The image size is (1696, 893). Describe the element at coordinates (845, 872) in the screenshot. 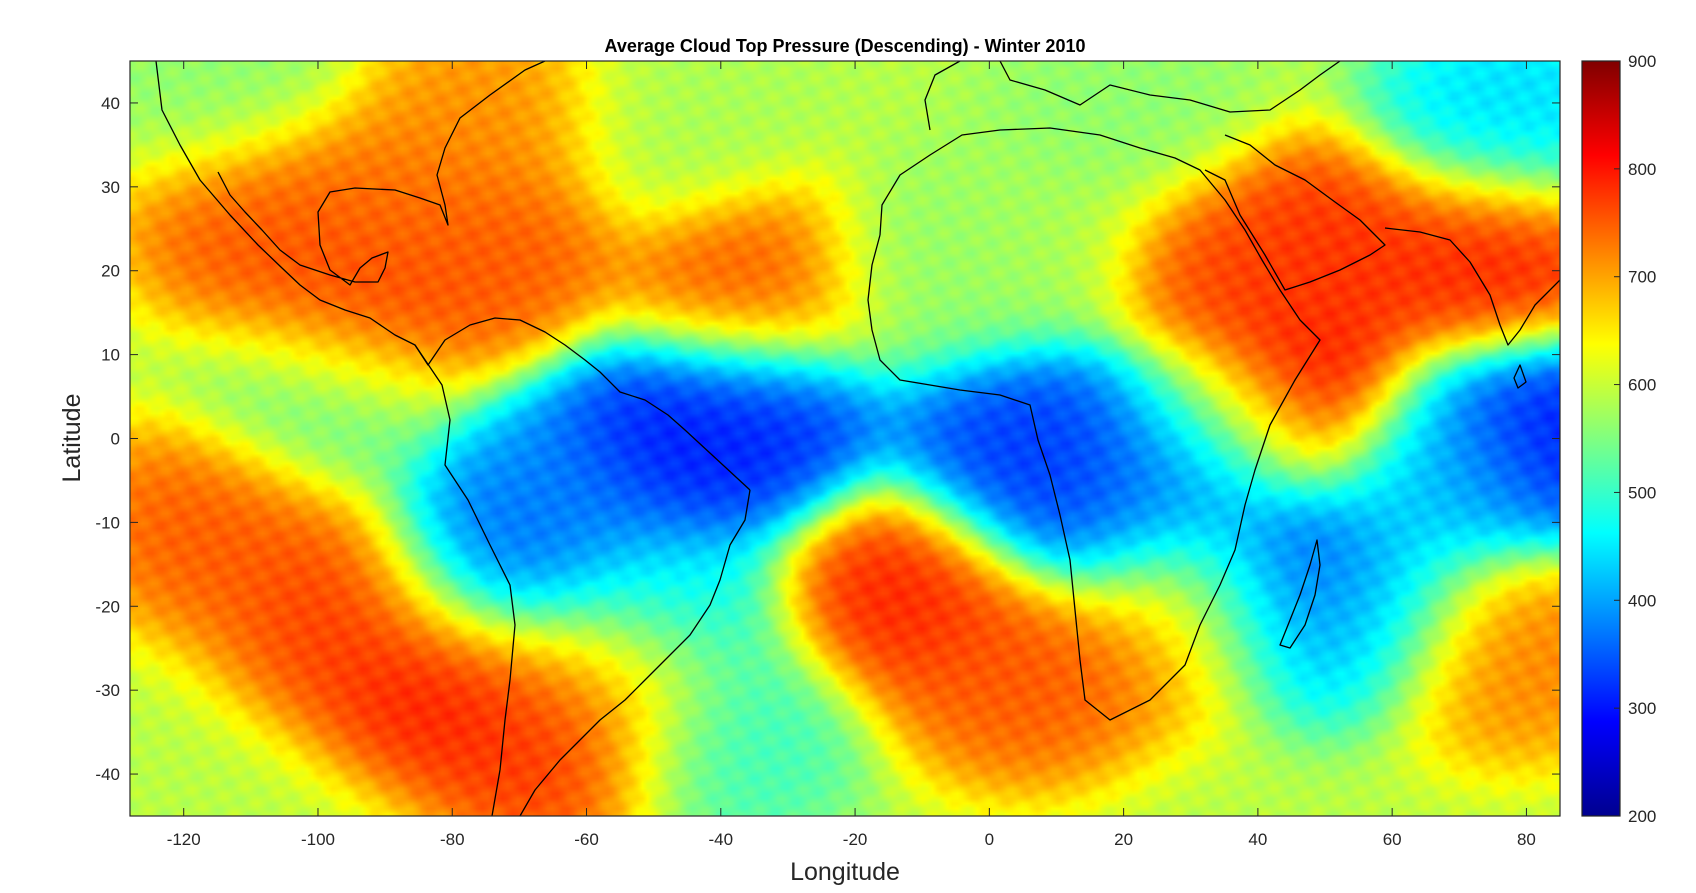

I see `x-axis-label: Longitude` at that location.